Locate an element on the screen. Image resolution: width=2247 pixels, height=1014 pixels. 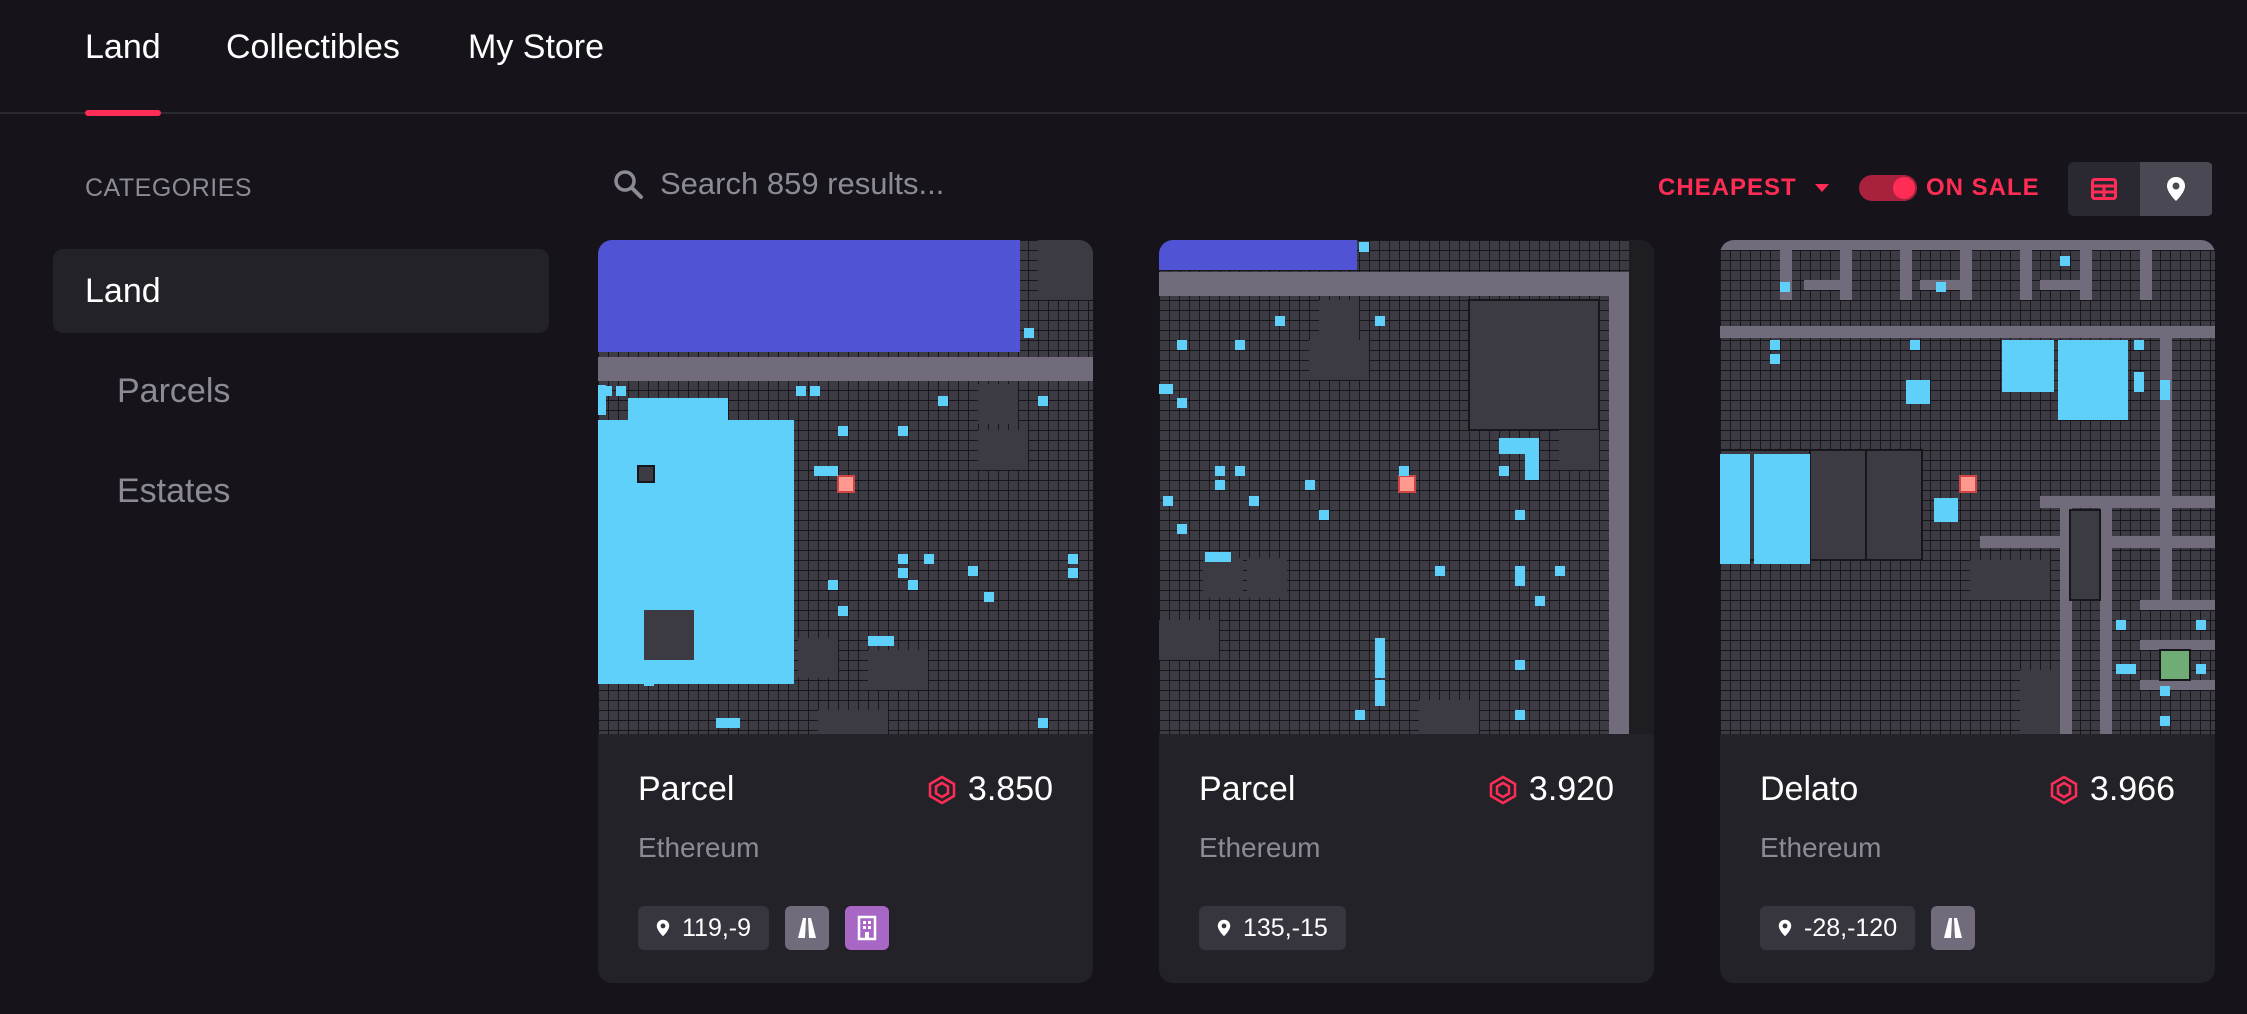
search-icon is located at coordinates (628, 184).